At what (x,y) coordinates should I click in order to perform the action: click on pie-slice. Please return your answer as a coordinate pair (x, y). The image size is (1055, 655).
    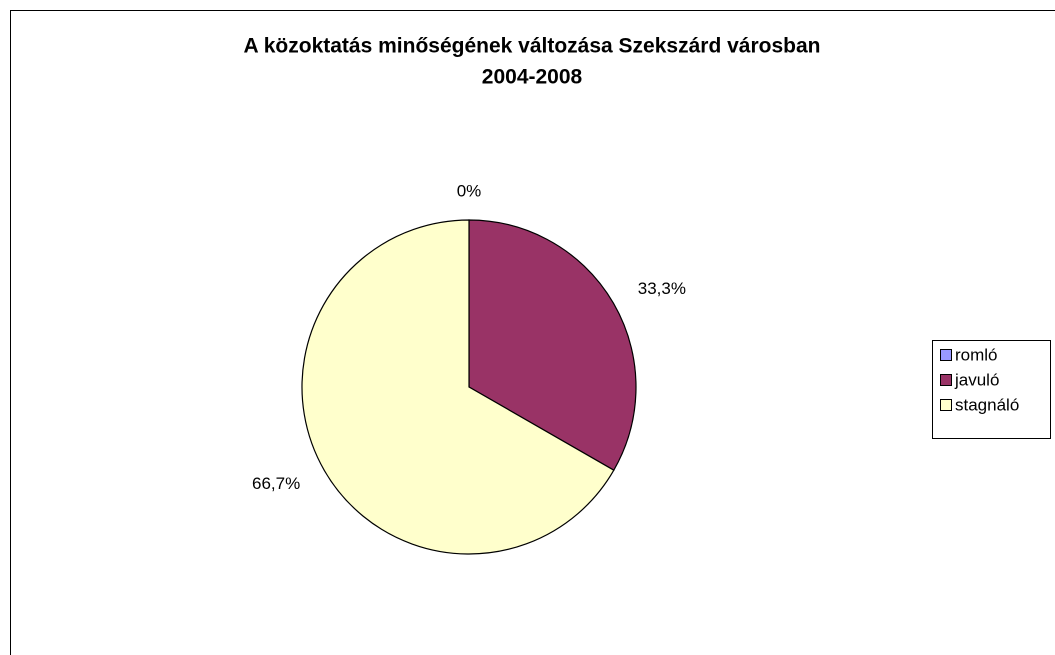
    Looking at the image, I should click on (552, 345).